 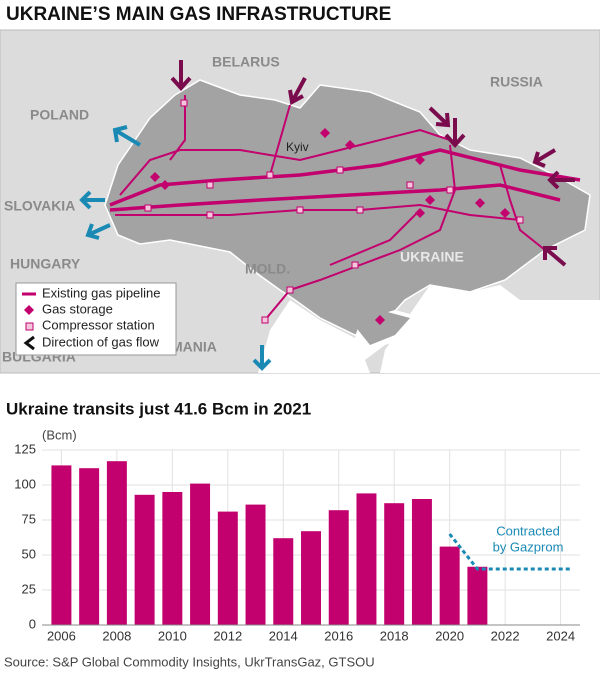 I want to click on y-tick-label: 50, so click(x=29, y=553).